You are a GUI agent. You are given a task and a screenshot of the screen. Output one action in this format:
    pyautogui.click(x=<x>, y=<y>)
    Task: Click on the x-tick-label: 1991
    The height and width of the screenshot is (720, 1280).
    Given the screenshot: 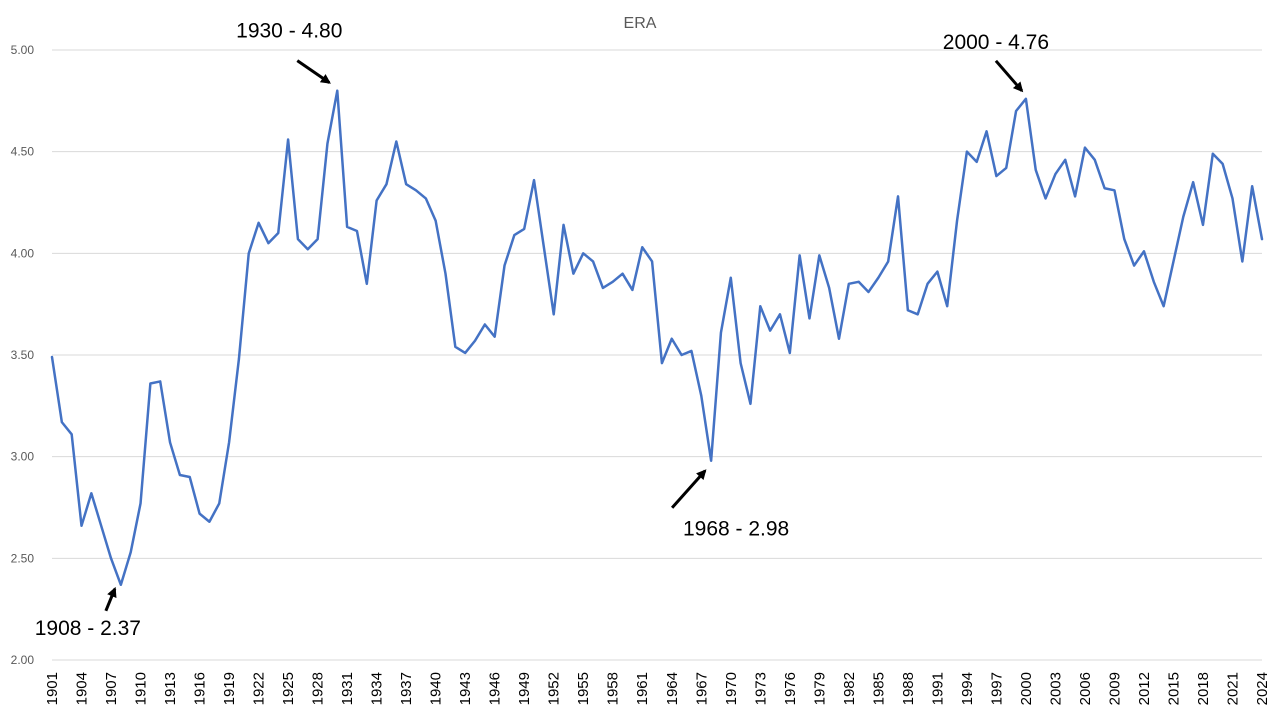 What is the action you would take?
    pyautogui.click(x=937, y=688)
    